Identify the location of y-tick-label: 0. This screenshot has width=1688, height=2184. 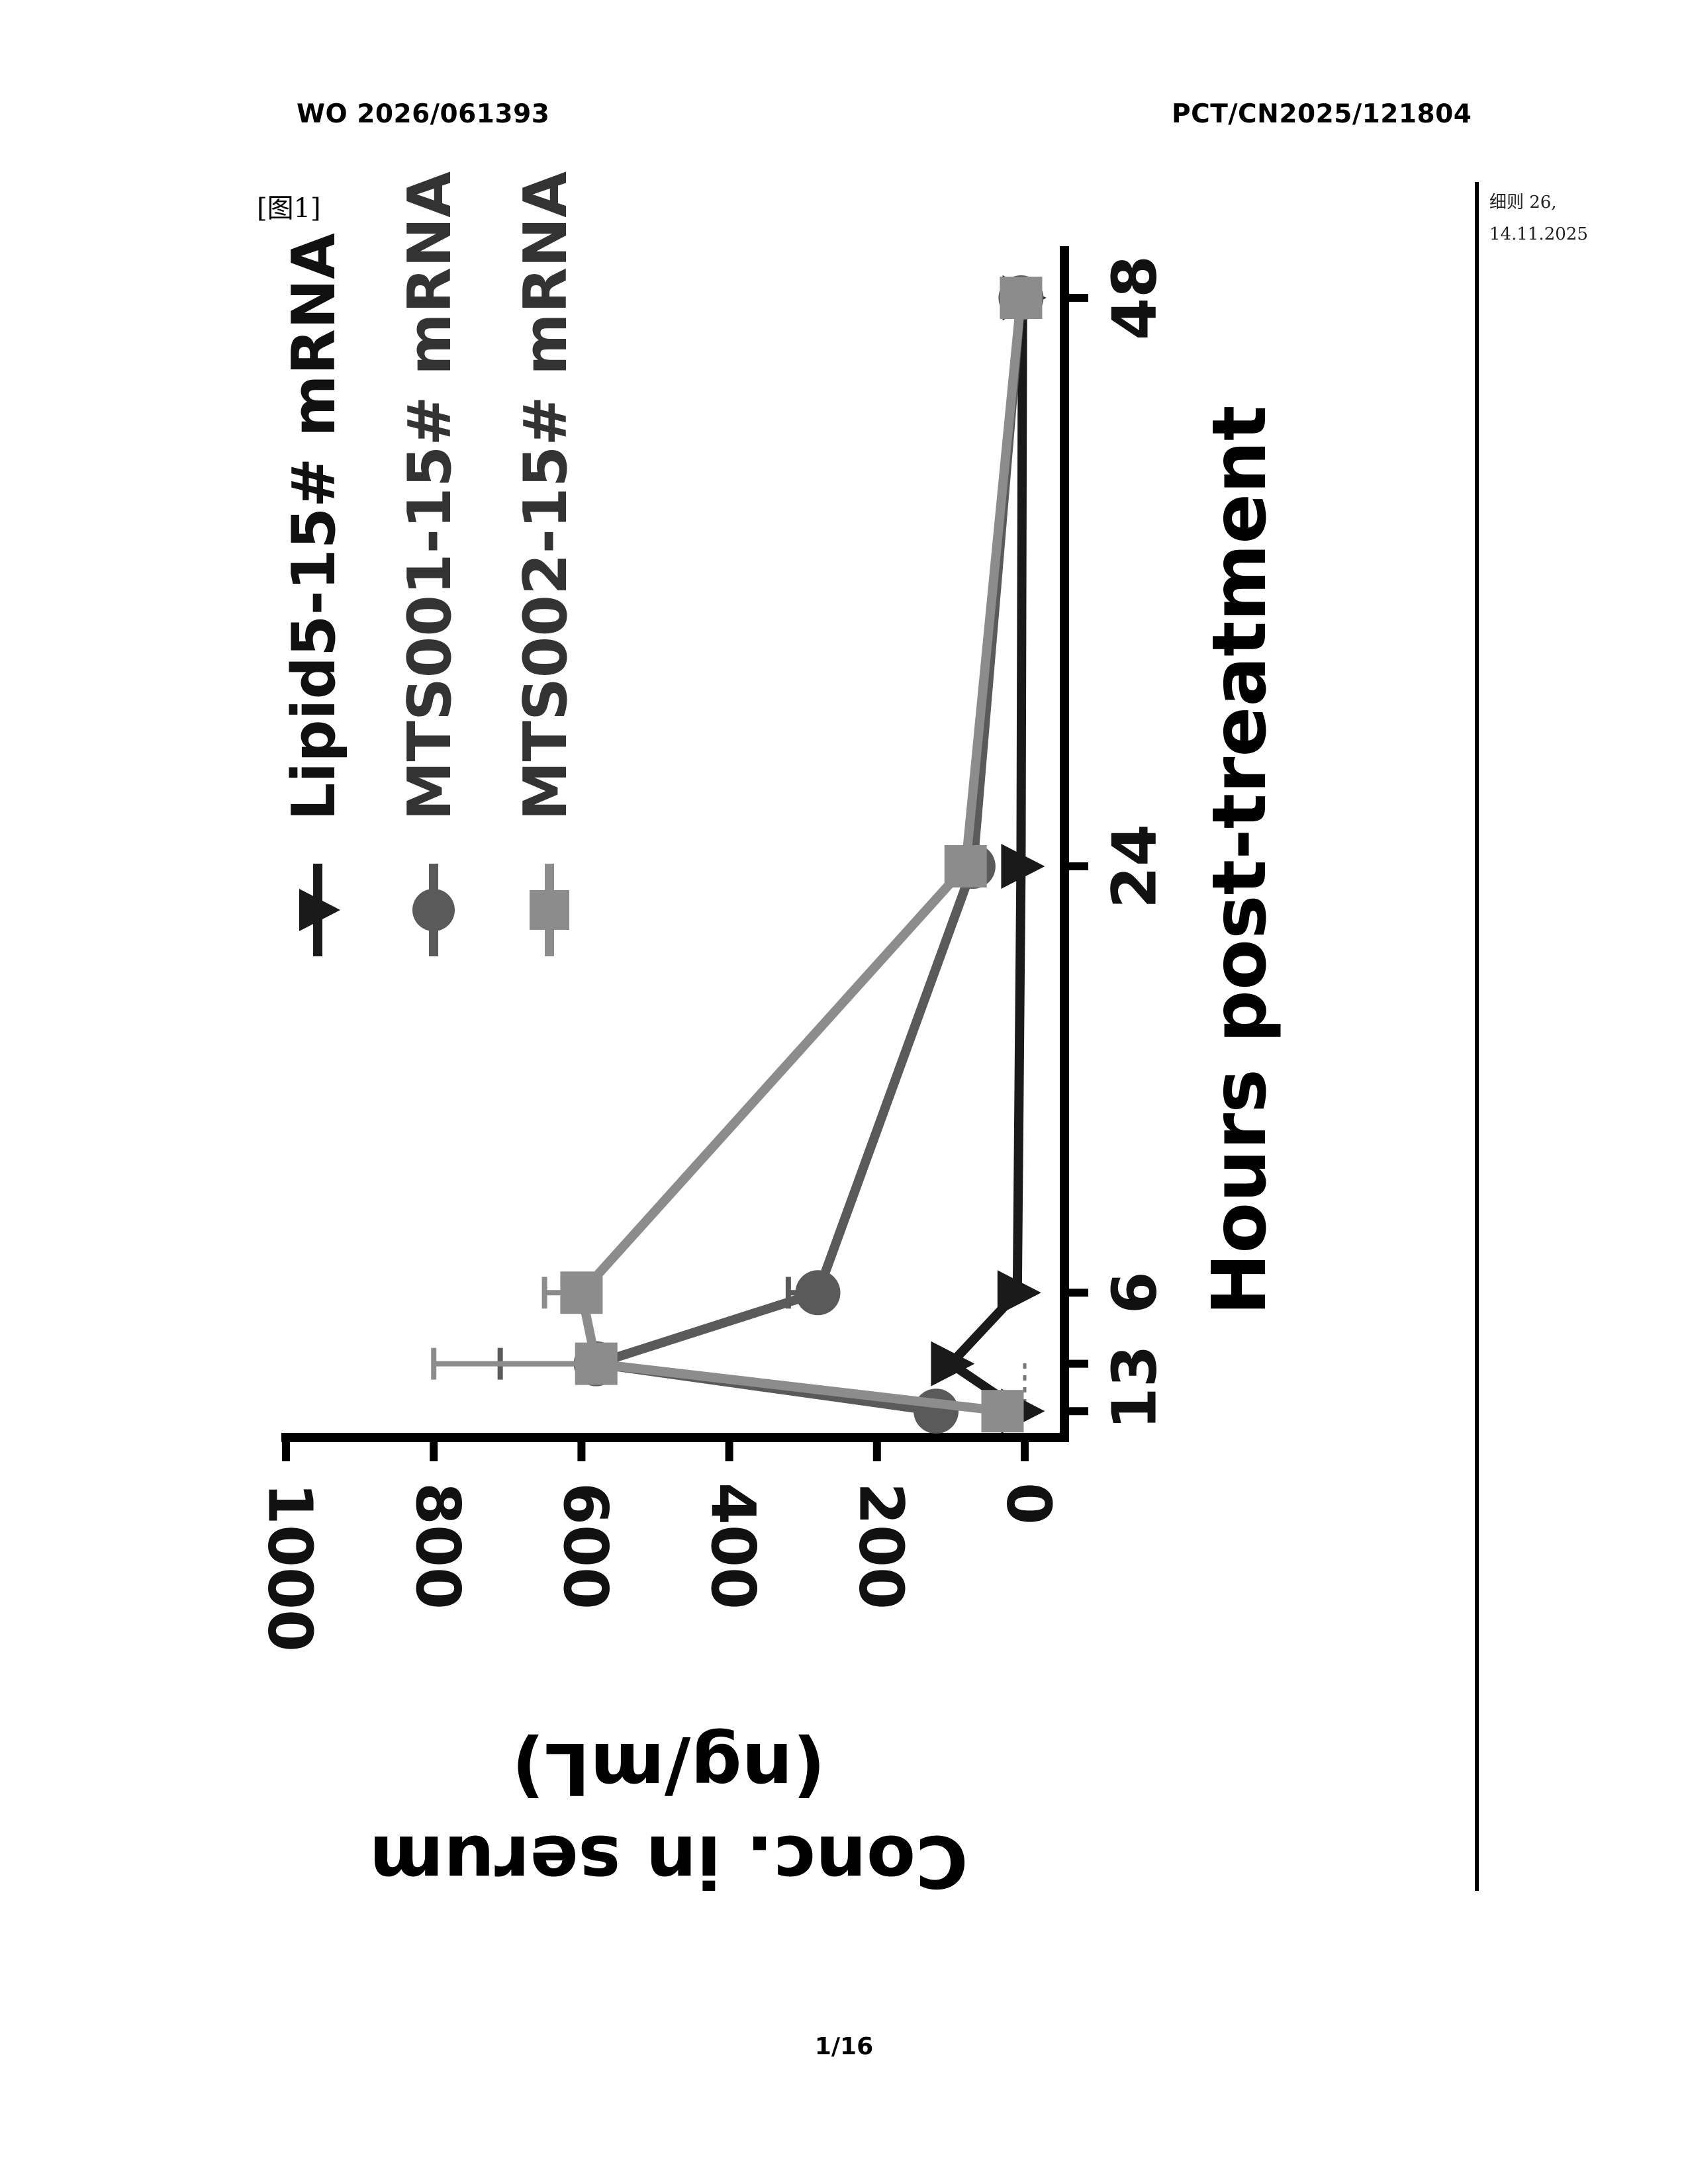
(1029, 1504).